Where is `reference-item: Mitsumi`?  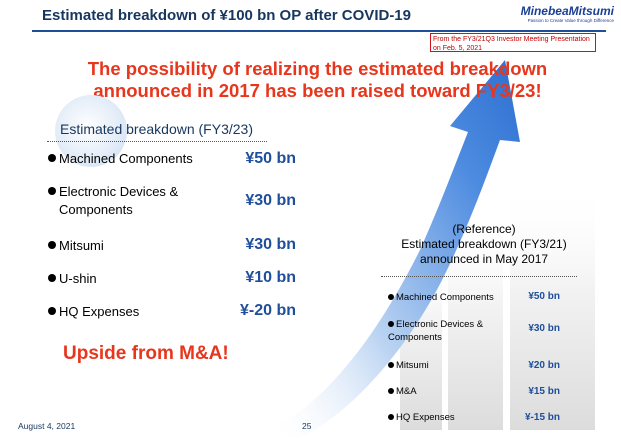 reference-item: Mitsumi is located at coordinates (408, 365).